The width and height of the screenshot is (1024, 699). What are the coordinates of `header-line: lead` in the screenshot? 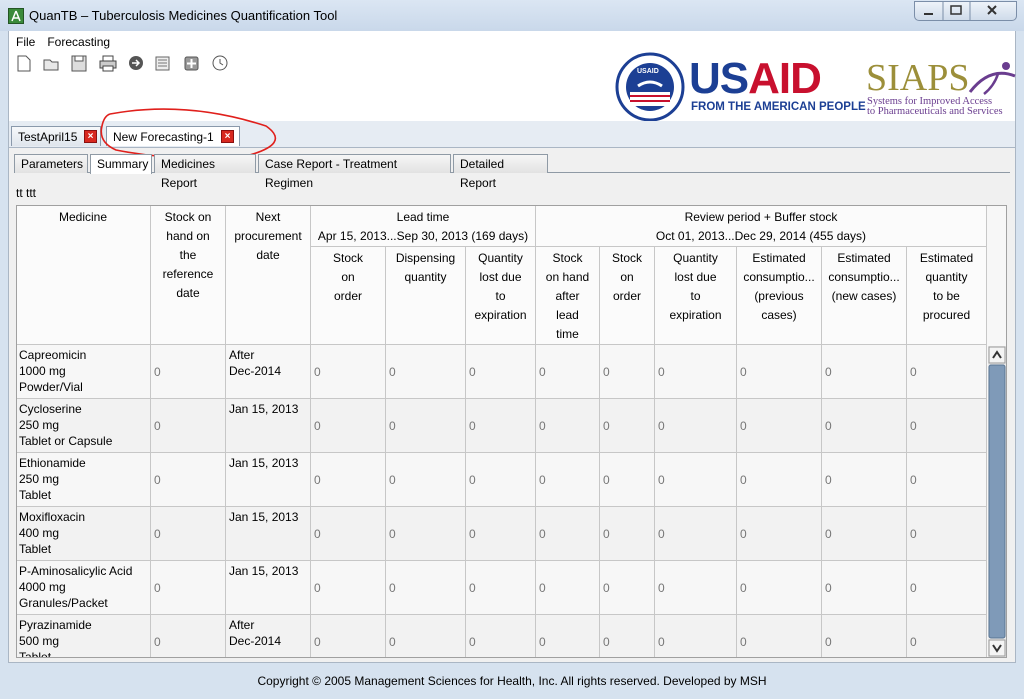 It's located at (567, 315).